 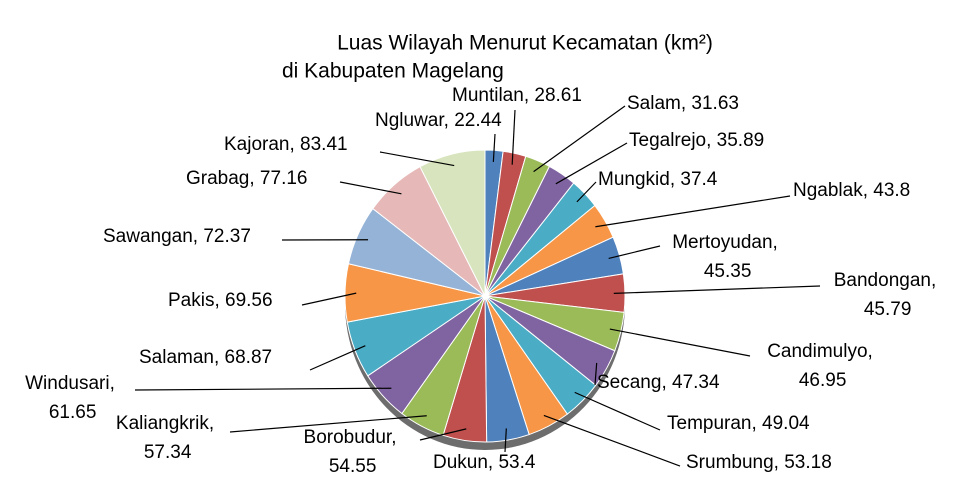 I want to click on data-label: Mungkid, 37.4, so click(x=658, y=179).